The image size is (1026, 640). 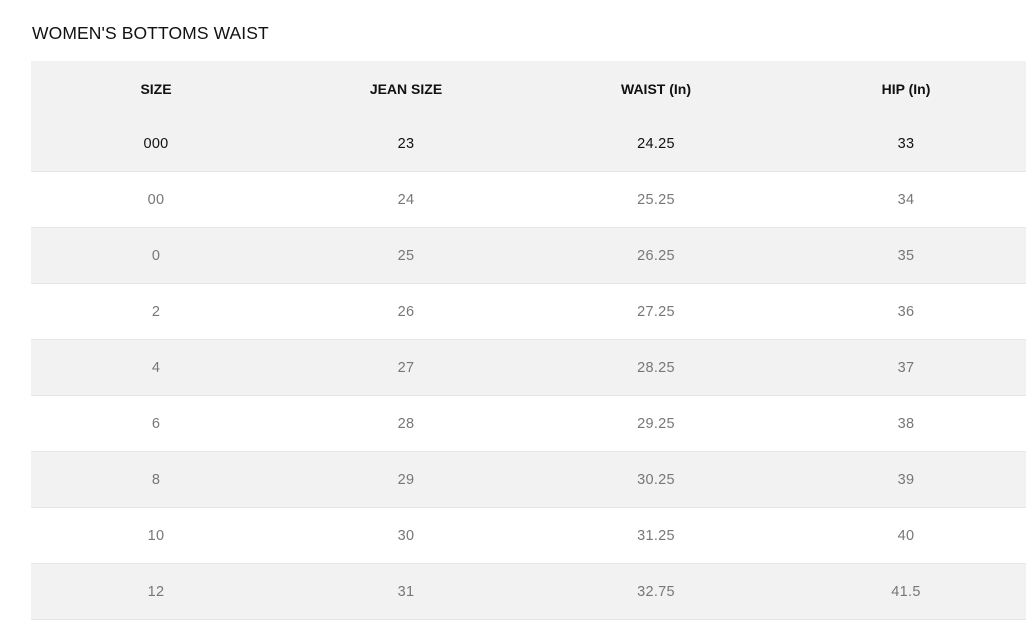 What do you see at coordinates (906, 255) in the screenshot?
I see `cell-hip: 35` at bounding box center [906, 255].